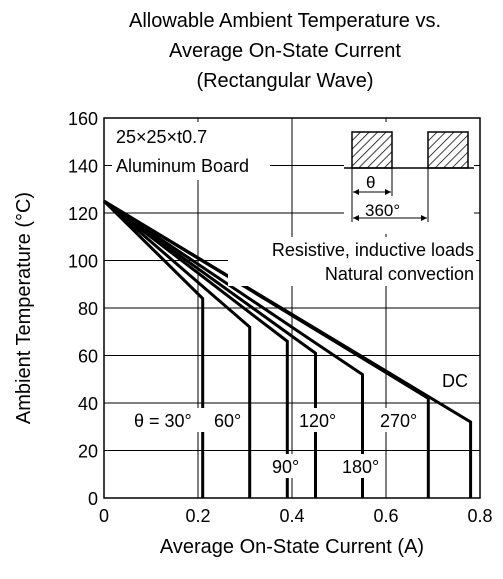  I want to click on load-label-2: Natural convection, so click(399, 274).